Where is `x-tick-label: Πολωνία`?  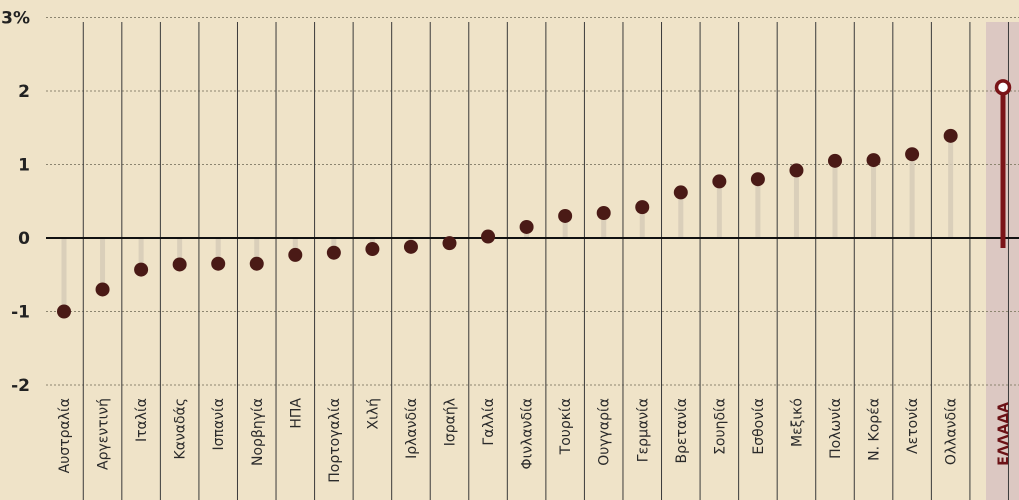 x-tick-label: Πολωνία is located at coordinates (836, 428).